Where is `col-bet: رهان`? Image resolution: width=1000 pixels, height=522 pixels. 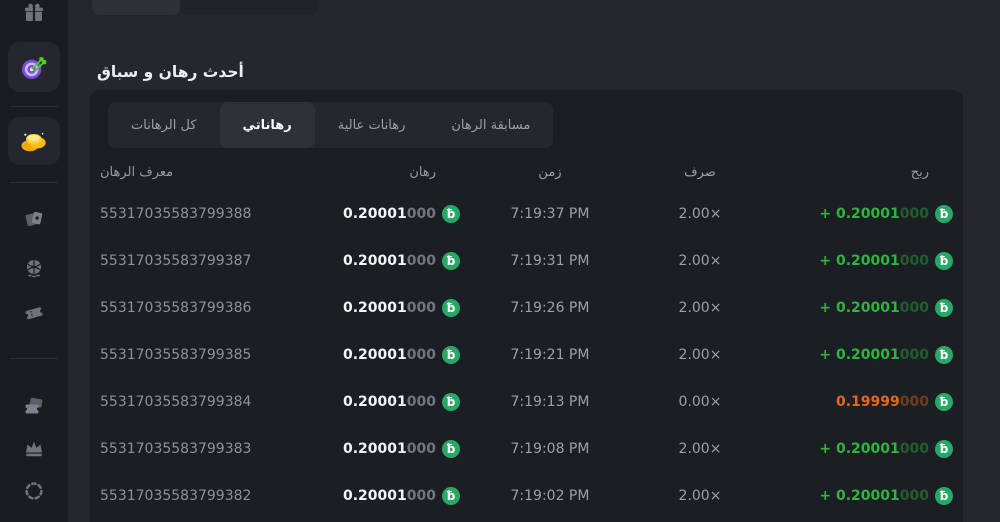 col-bet: رهان is located at coordinates (422, 172).